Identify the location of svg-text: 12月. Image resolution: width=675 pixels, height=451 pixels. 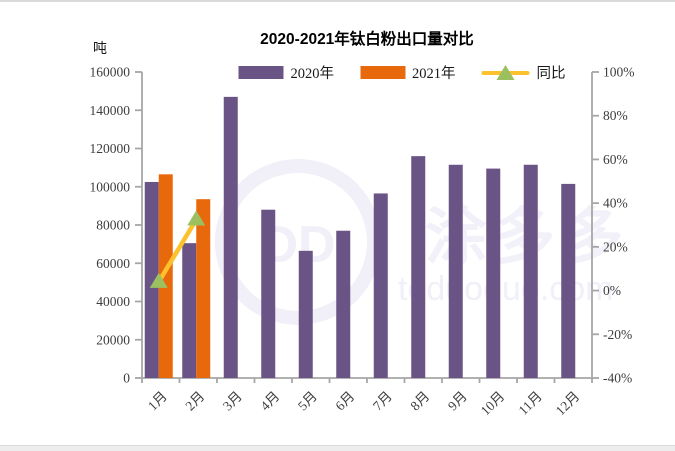
(568, 404).